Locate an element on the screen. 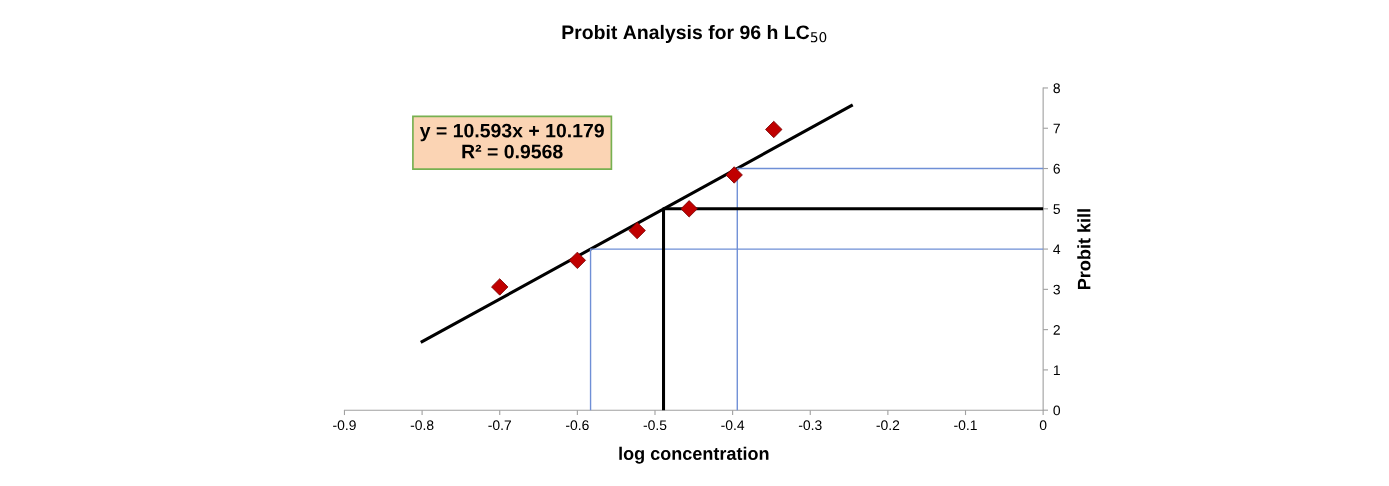 This screenshot has width=1389, height=486. y-axis-title: Probit kill is located at coordinates (1084, 249).